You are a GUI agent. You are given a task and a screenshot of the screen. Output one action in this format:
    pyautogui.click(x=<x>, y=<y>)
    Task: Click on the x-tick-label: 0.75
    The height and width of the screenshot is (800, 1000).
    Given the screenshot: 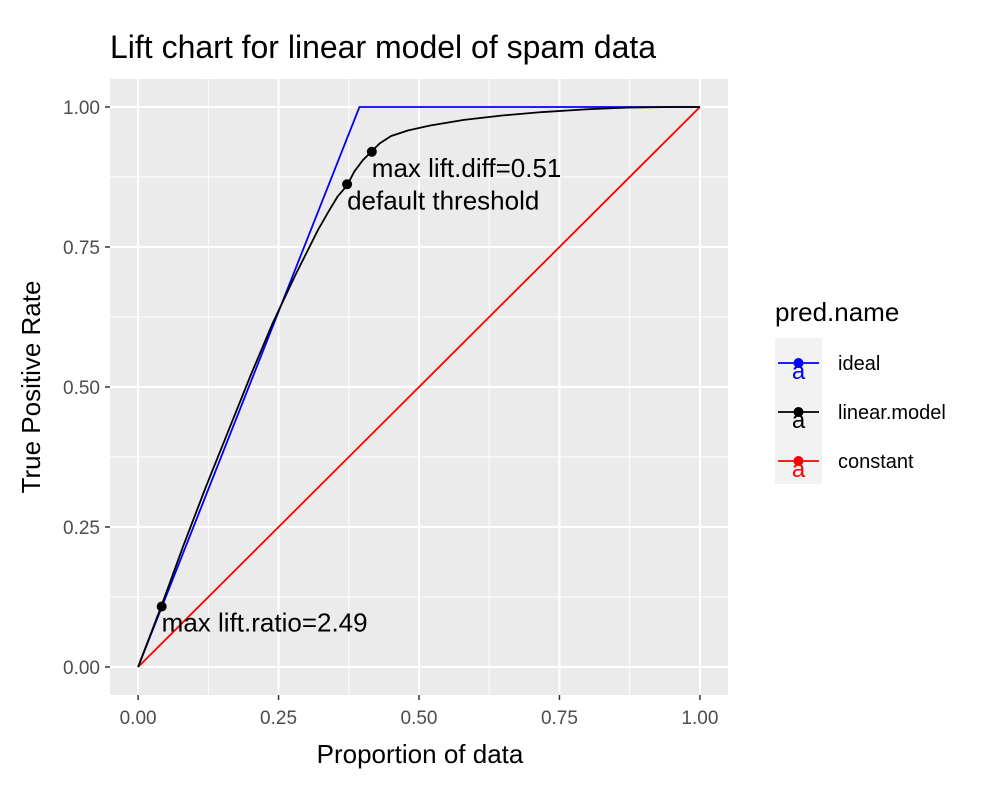 What is the action you would take?
    pyautogui.click(x=559, y=718)
    